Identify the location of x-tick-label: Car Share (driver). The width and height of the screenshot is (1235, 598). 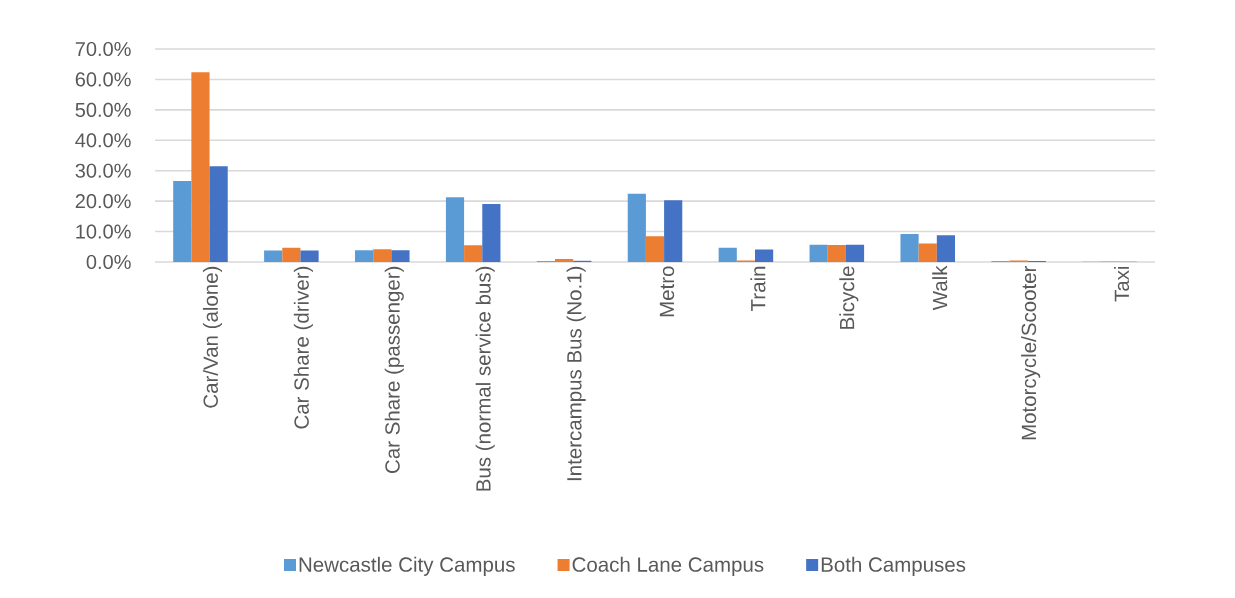
(303, 347).